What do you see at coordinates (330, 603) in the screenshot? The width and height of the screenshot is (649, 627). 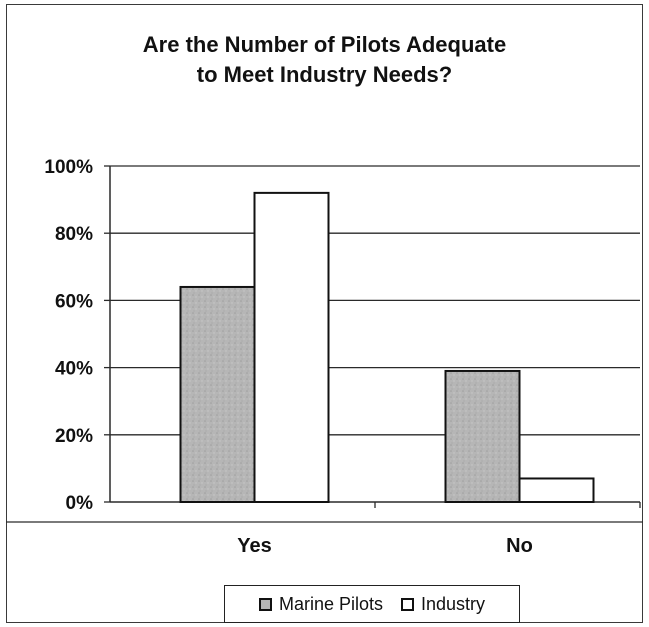 I see `legend-label-marine-pilots: Marine Pilots` at bounding box center [330, 603].